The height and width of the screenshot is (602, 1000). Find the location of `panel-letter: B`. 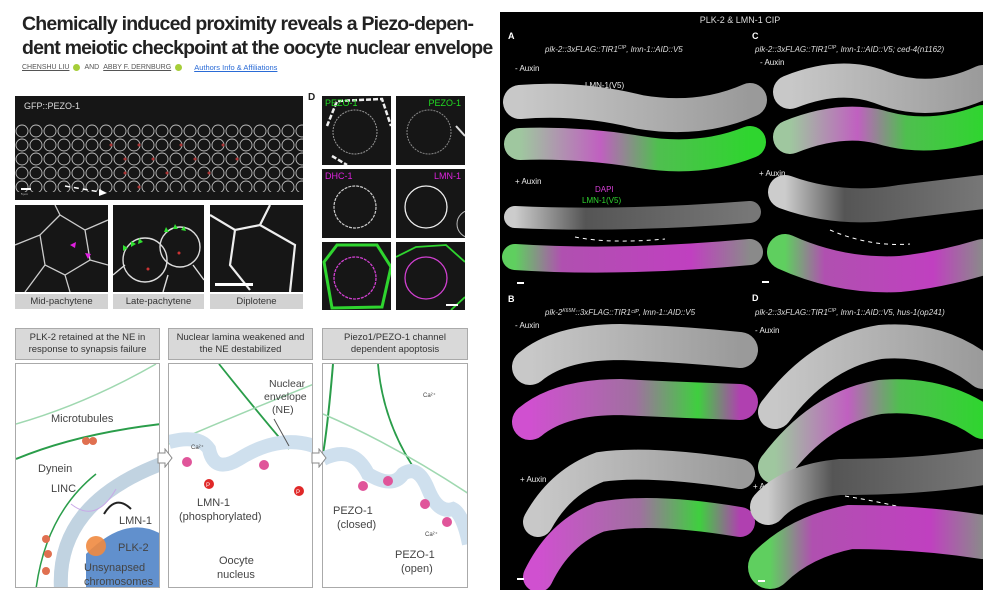

panel-letter: B is located at coordinates (511, 299).